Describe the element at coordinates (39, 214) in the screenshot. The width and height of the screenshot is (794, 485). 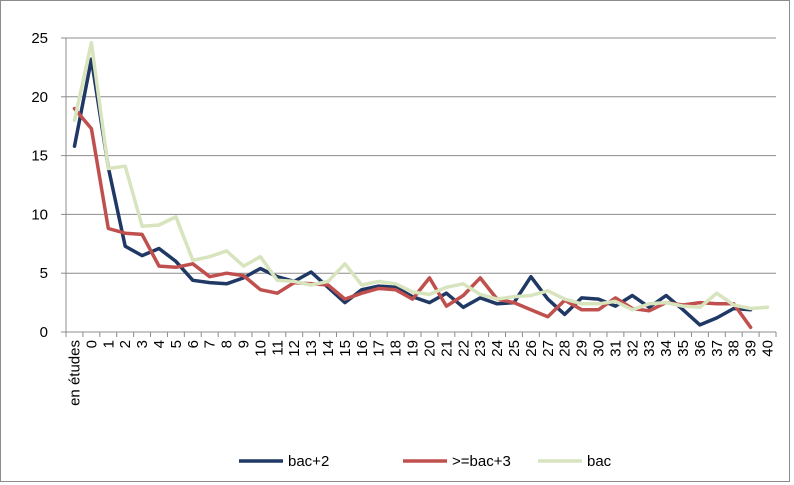
I see `y-tick-label: 10` at that location.